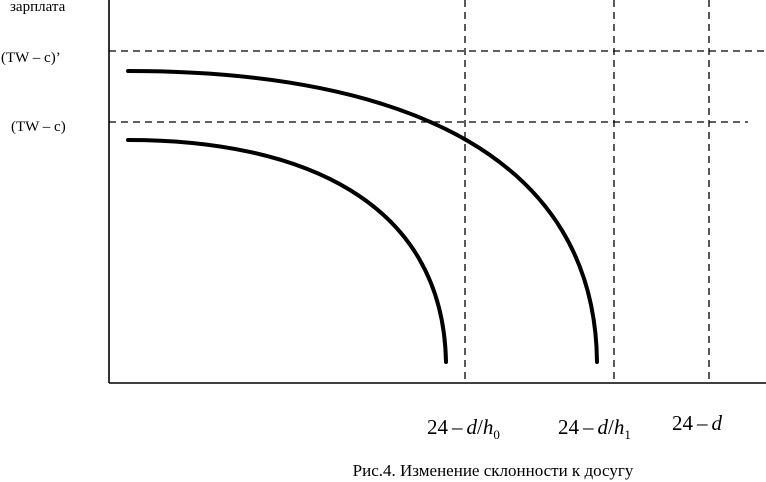  Describe the element at coordinates (697, 423) in the screenshot. I see `x-mark-d: 24– d` at that location.